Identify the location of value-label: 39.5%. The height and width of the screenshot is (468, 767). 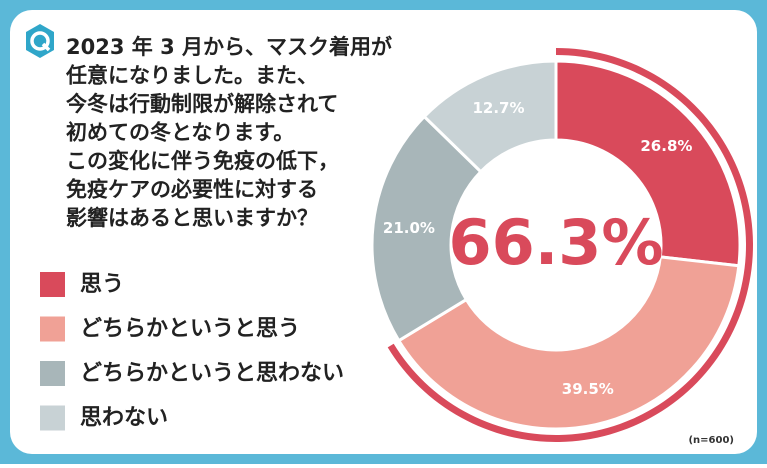
(588, 389).